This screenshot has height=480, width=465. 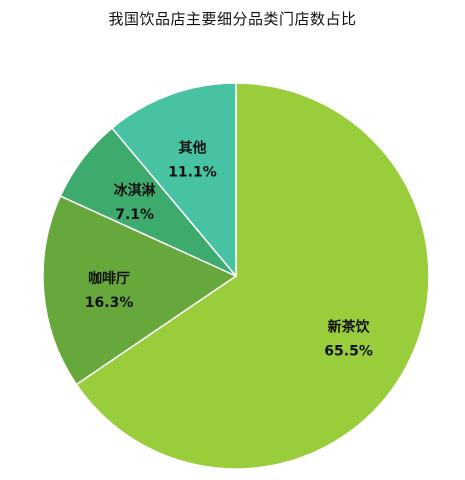 What do you see at coordinates (192, 172) in the screenshot?
I see `slice-value-label-3: 11.1%` at bounding box center [192, 172].